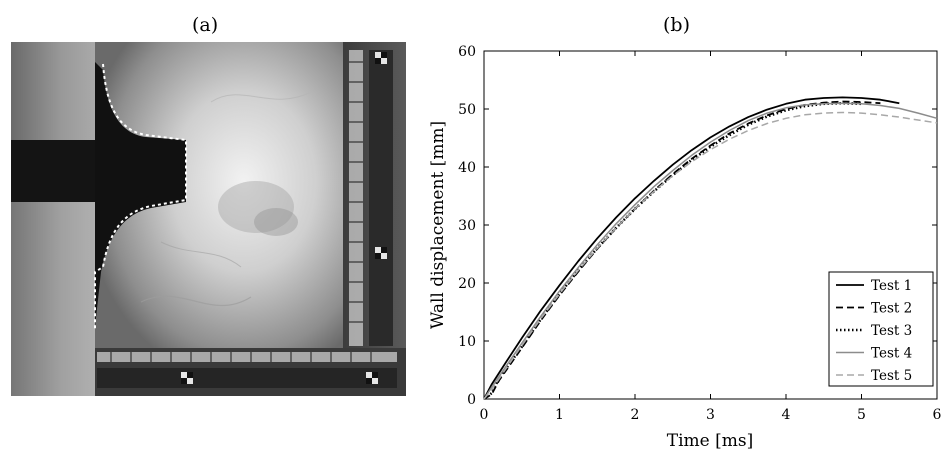  I want to click on y-axis-title: Wall displacement [mm], so click(438, 225).